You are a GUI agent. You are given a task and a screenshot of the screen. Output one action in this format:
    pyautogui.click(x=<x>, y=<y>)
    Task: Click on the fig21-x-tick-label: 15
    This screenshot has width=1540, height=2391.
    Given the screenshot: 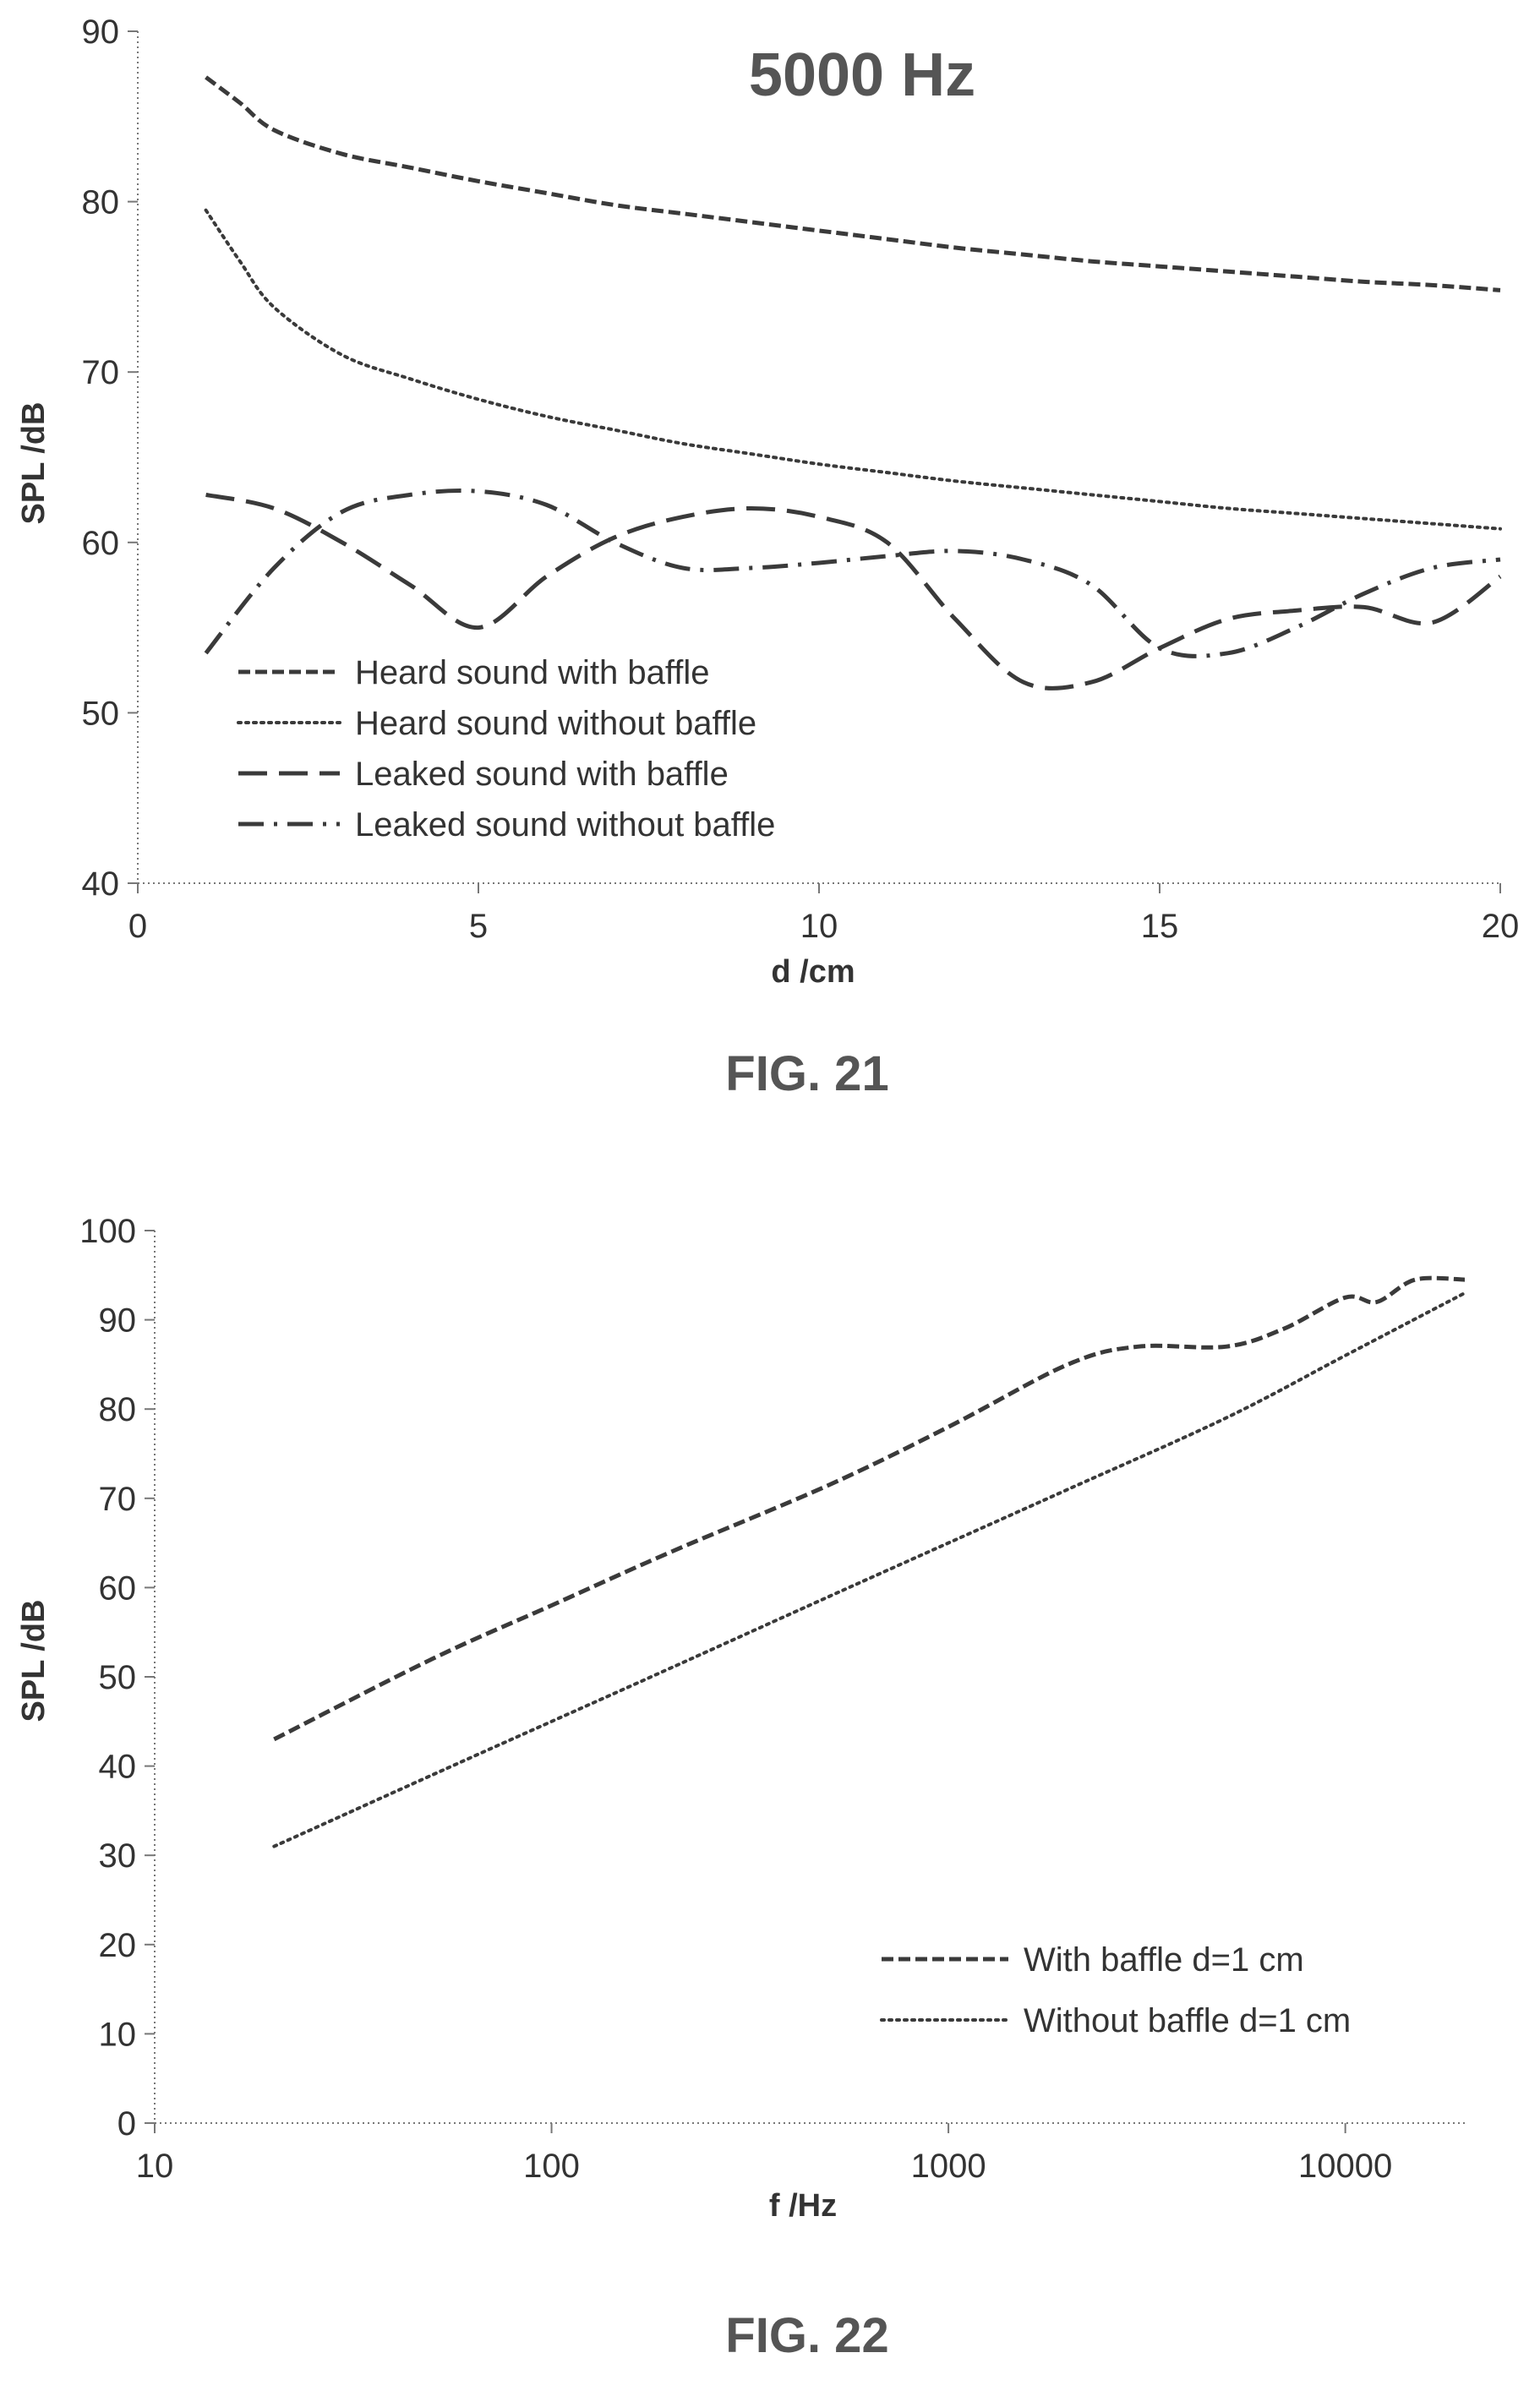 What is the action you would take?
    pyautogui.click(x=1160, y=926)
    